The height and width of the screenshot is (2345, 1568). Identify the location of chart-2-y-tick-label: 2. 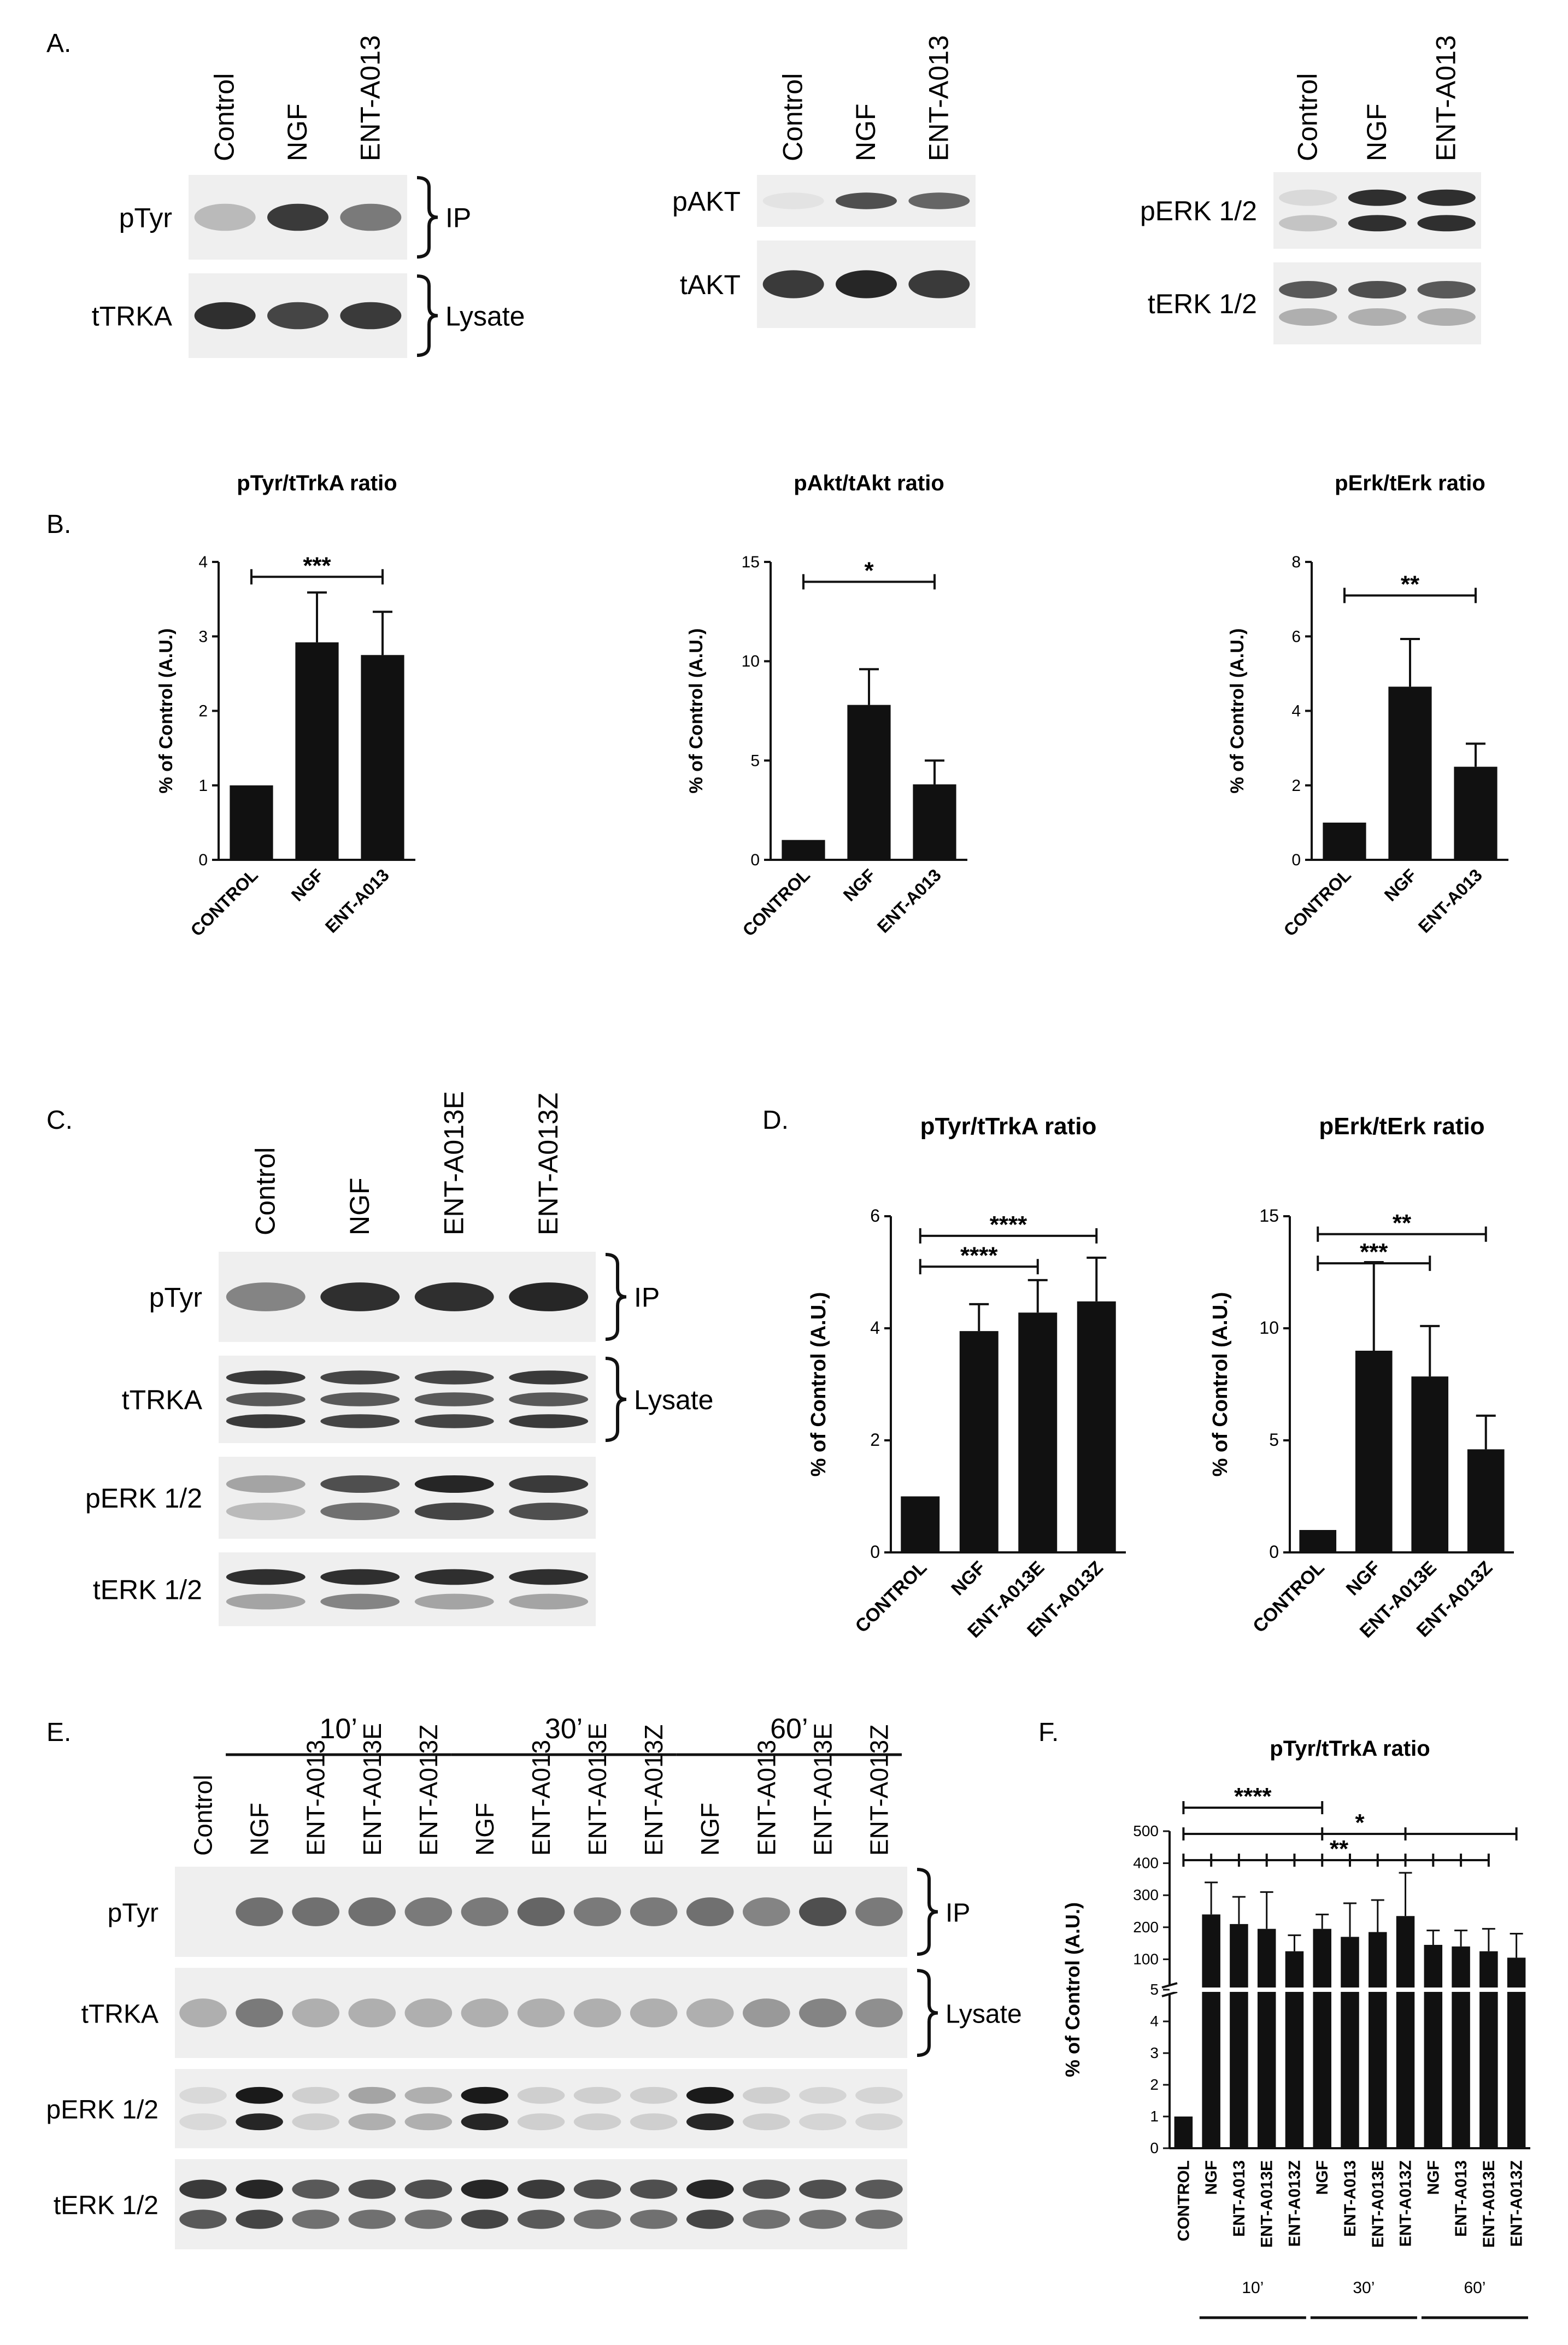
(1296, 786).